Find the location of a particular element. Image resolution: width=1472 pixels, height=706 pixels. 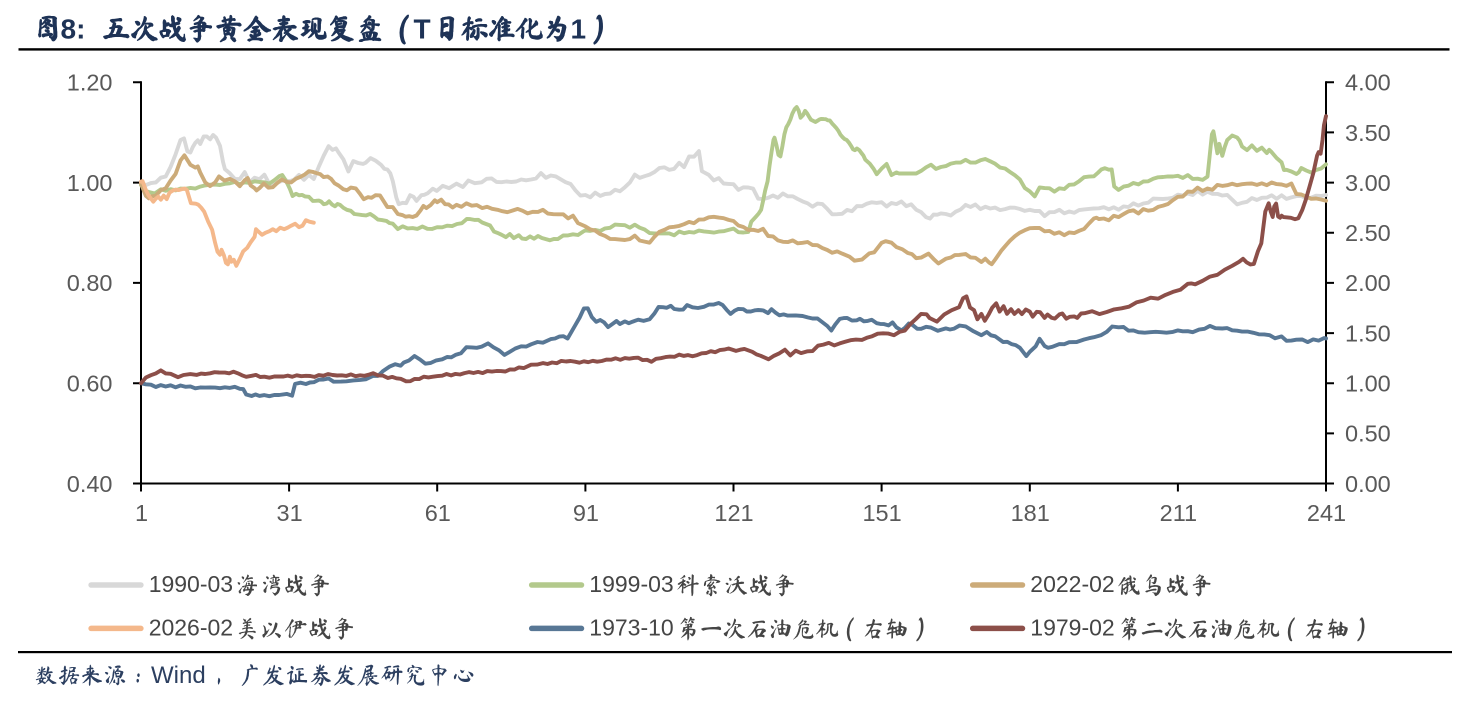

svg-text: 2026-02 is located at coordinates (191, 627).